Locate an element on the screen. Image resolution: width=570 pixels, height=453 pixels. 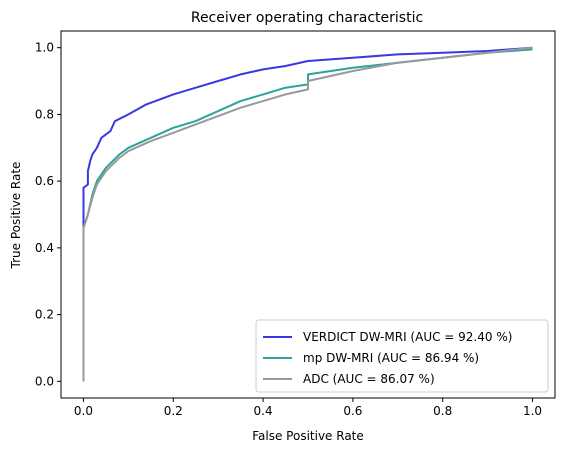
legend-frame is located at coordinates (402, 356).